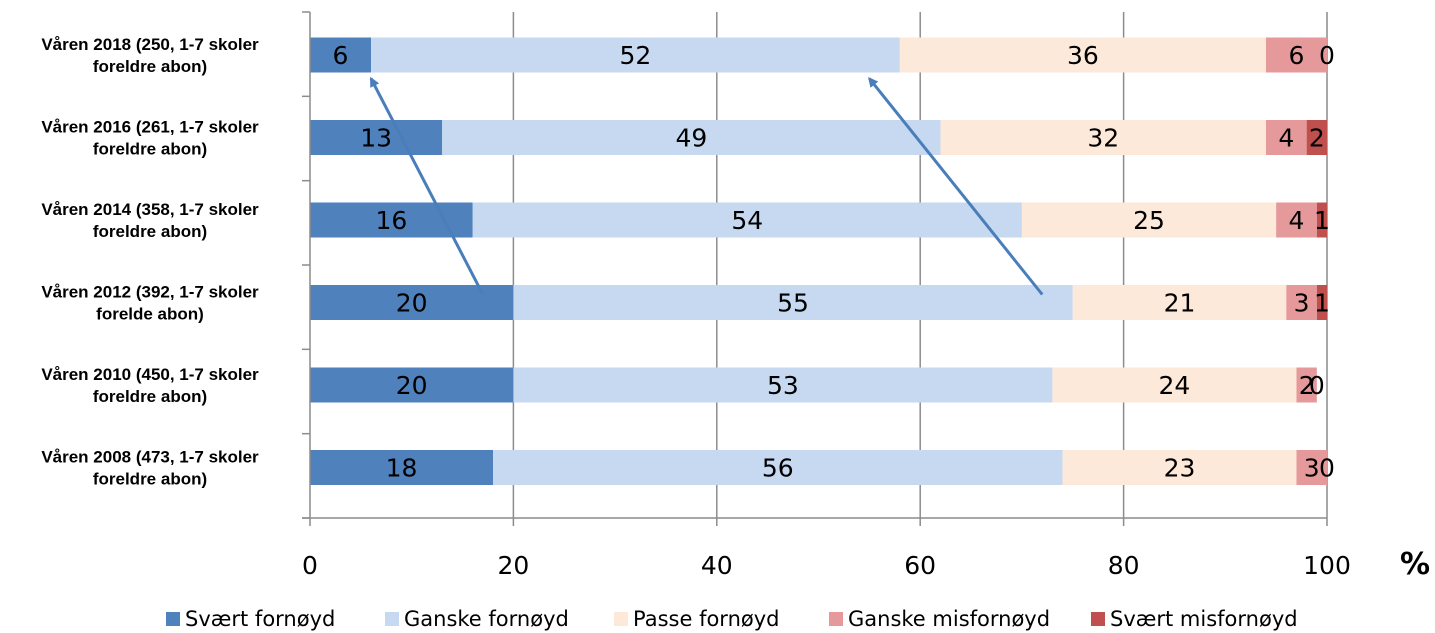 The width and height of the screenshot is (1435, 633). I want to click on data-label: 18, so click(402, 468).